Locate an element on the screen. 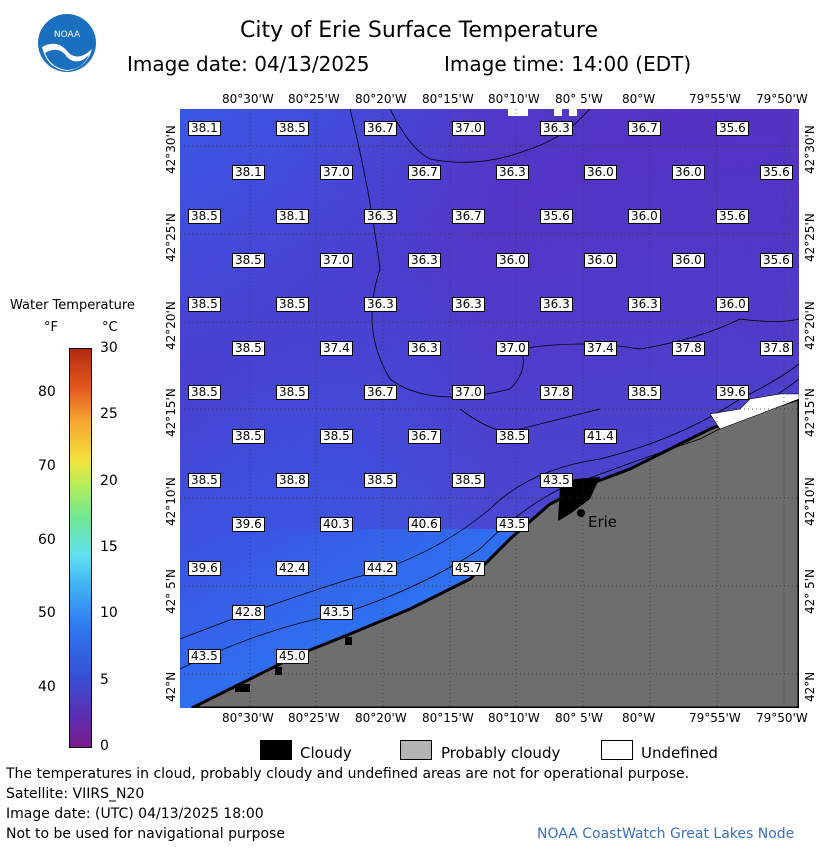 This screenshot has height=850, width=838. unit-f: °F is located at coordinates (51, 327).